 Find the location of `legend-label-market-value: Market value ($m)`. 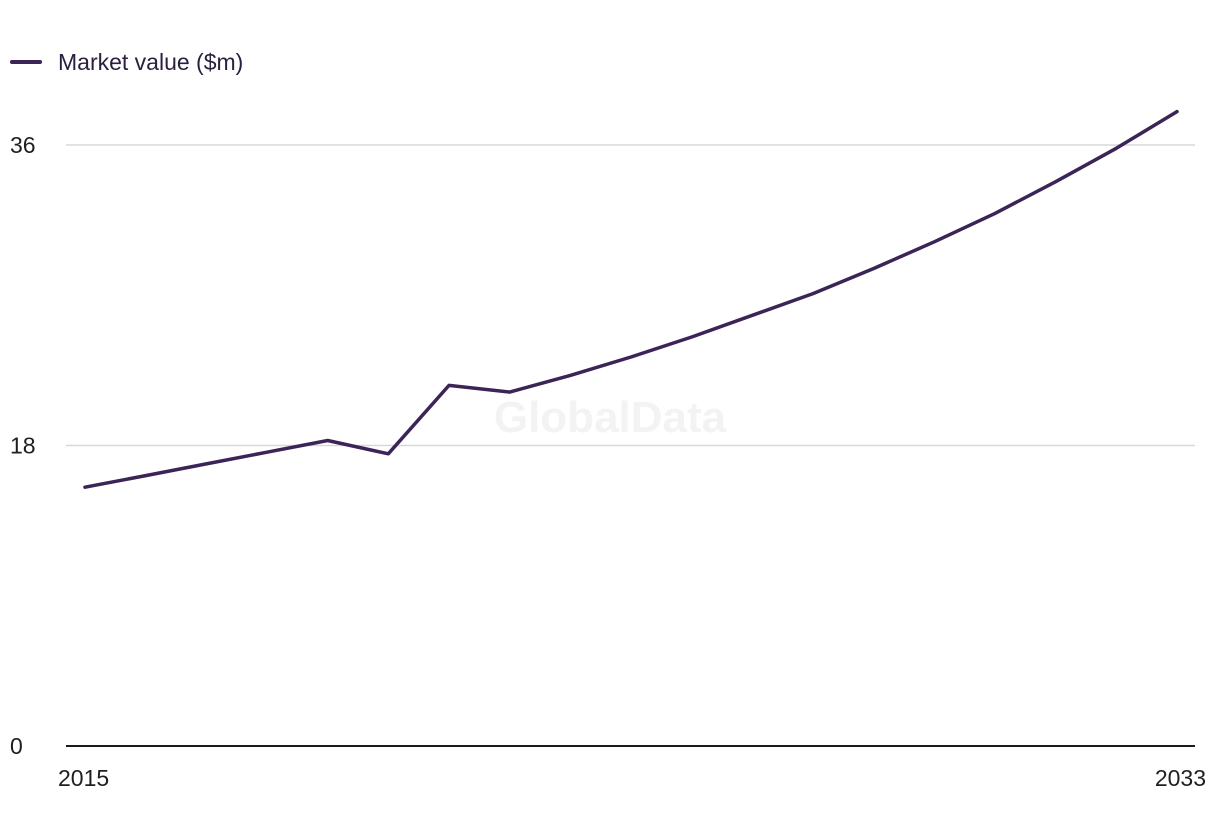

legend-label-market-value: Market value ($m) is located at coordinates (150, 62).